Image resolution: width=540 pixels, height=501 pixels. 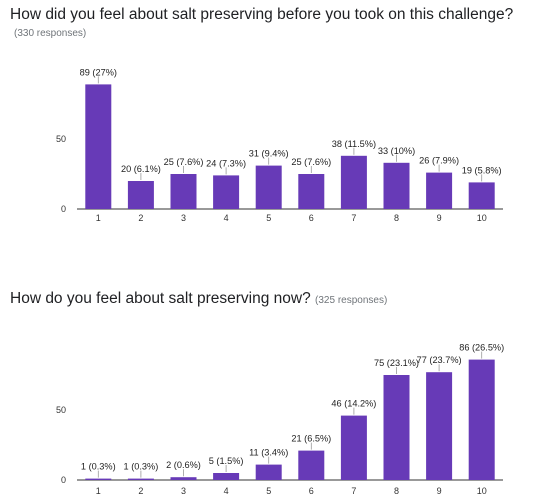 I want to click on chart1-data-label: 19 (5.8%), so click(x=482, y=170).